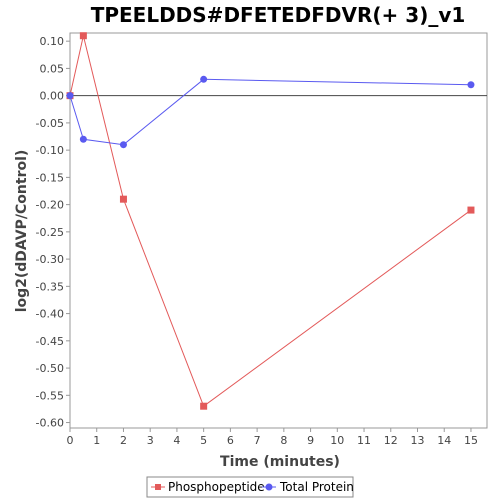  I want to click on x-tick-label: 8, so click(283, 440).